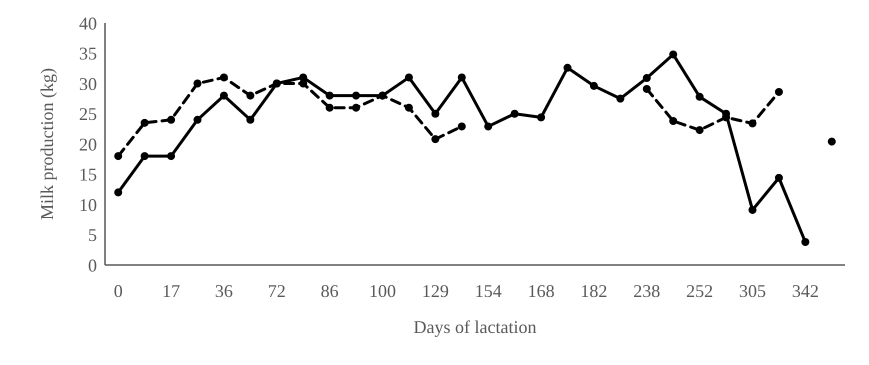  I want to click on x-tick-label: 86, so click(329, 291).